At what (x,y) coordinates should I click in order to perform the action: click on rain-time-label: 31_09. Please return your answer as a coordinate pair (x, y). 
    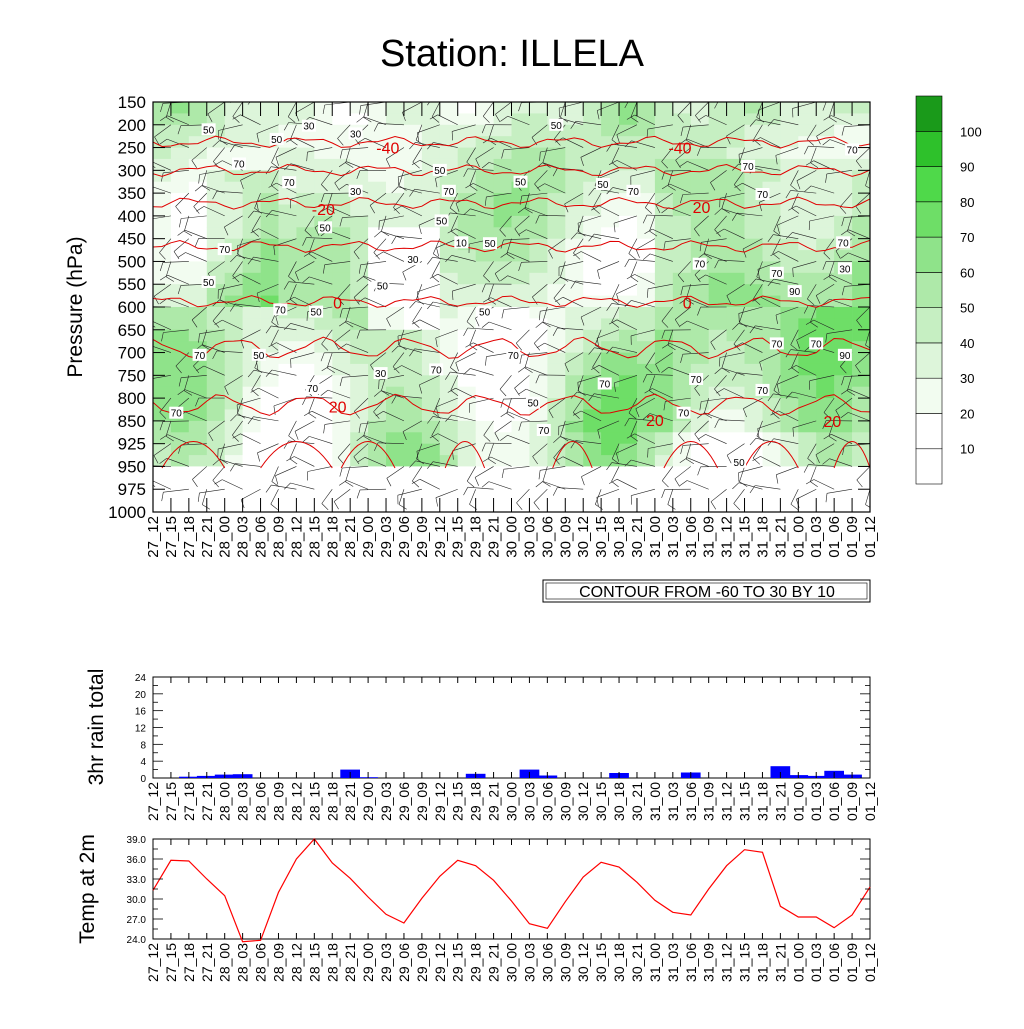
    Looking at the image, I should click on (709, 801).